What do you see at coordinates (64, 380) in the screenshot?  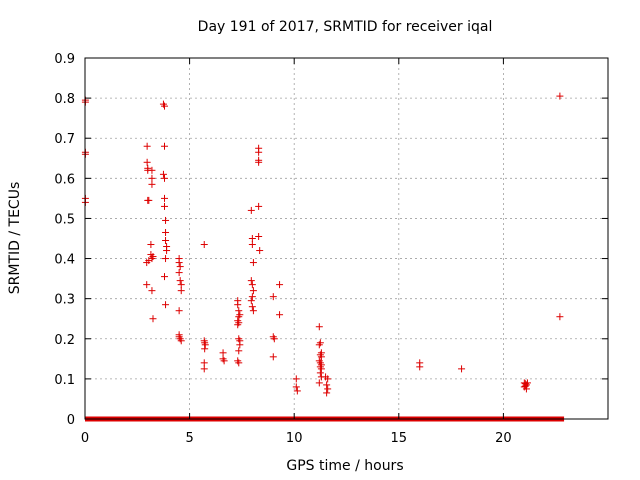 I see `y-tick-label: 0.1` at bounding box center [64, 380].